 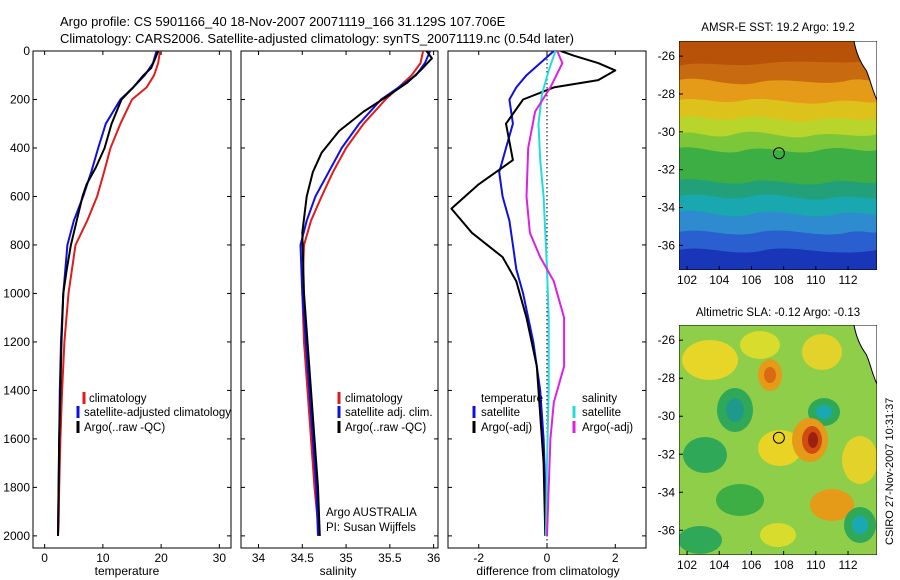 What do you see at coordinates (16, 293) in the screenshot?
I see `y-tick-label: 1000` at bounding box center [16, 293].